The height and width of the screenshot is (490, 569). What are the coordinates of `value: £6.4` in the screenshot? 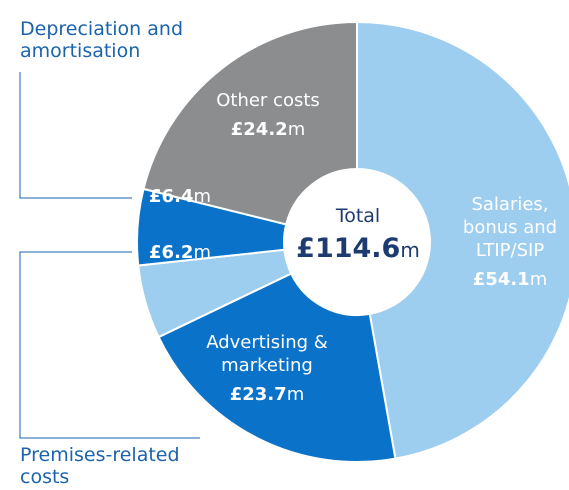 It's located at (171, 196).